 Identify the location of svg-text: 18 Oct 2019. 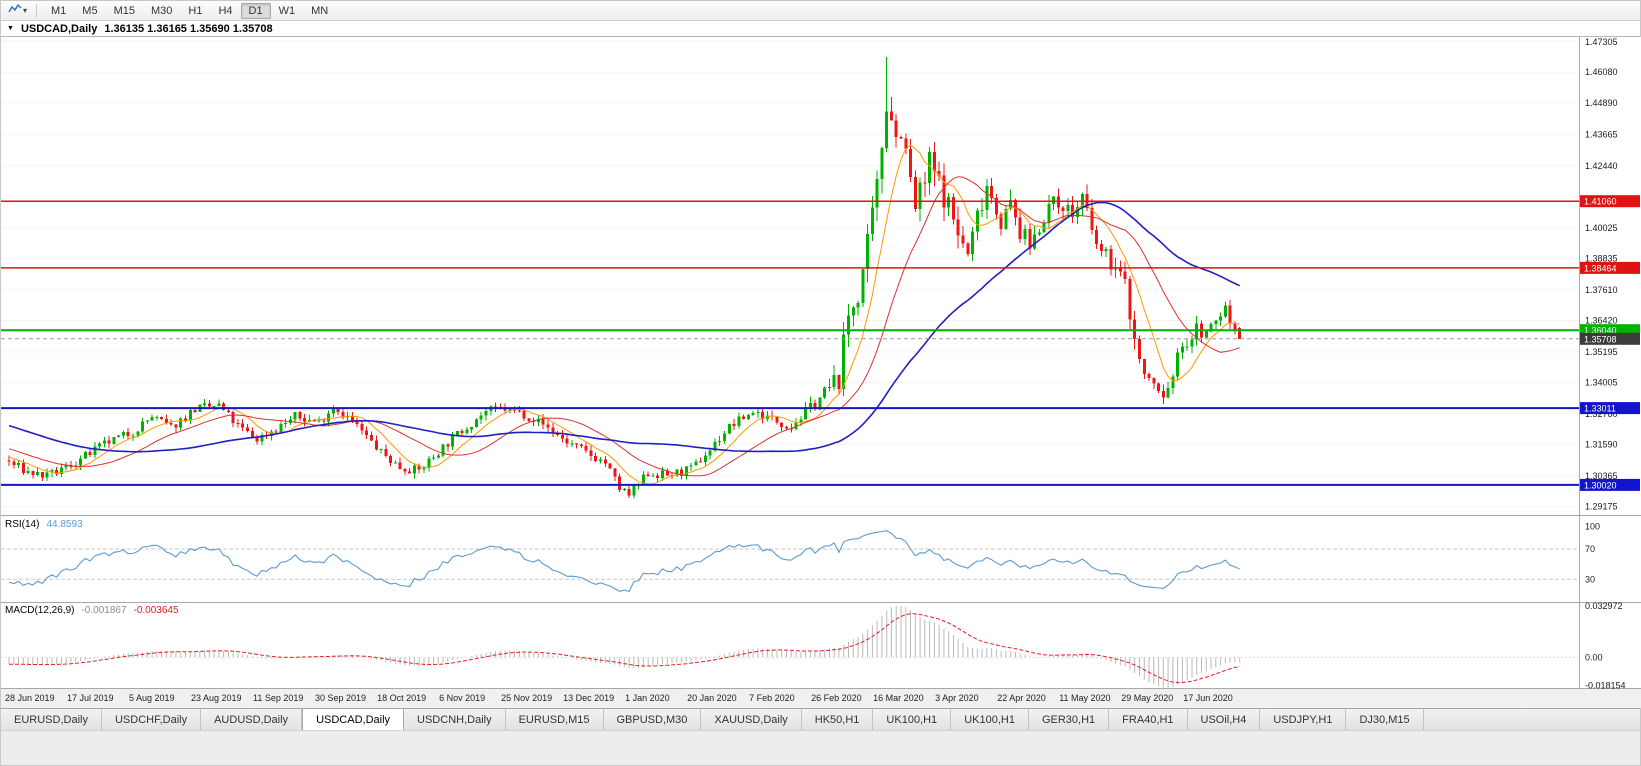
(401, 698).